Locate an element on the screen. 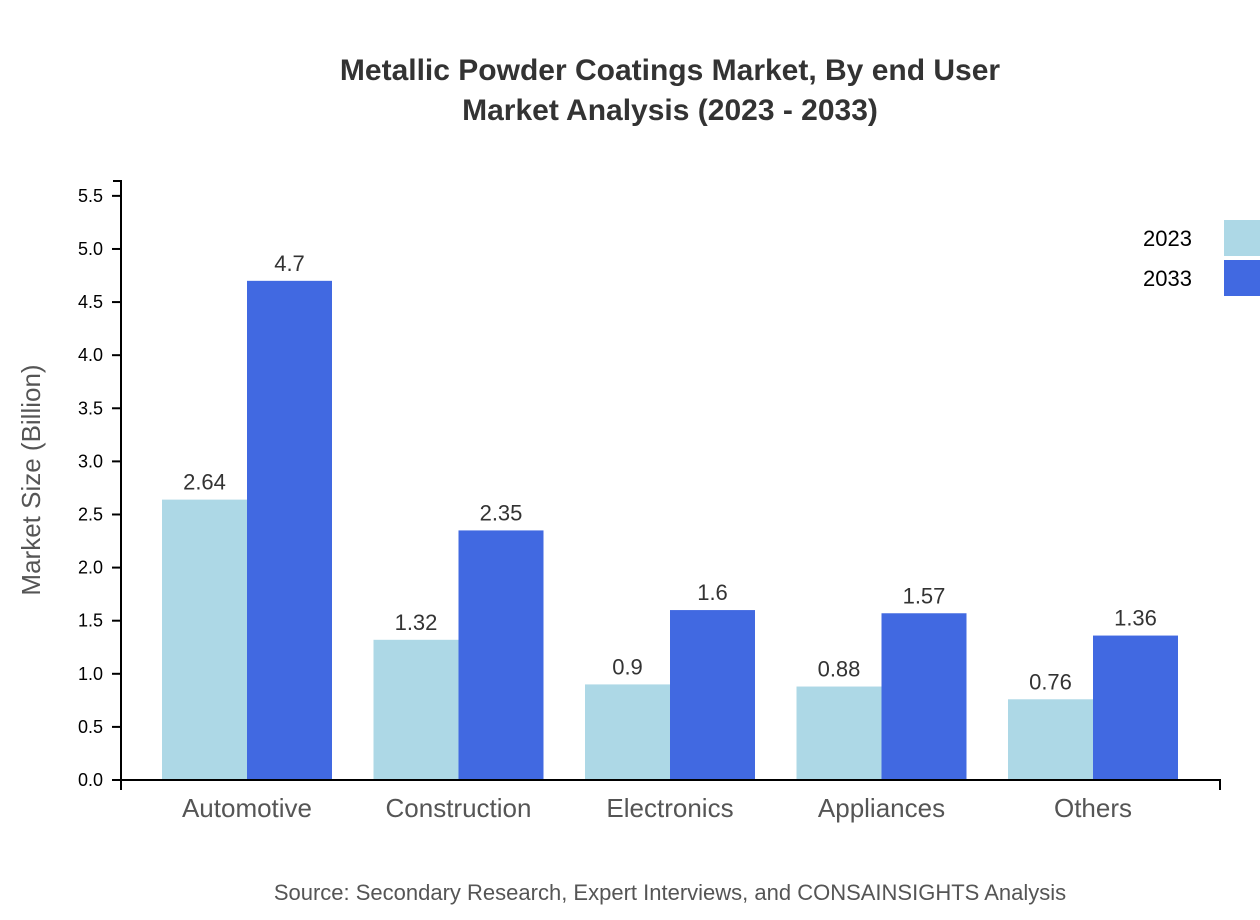 The width and height of the screenshot is (1260, 920). data-label: 1.32 is located at coordinates (416, 622).